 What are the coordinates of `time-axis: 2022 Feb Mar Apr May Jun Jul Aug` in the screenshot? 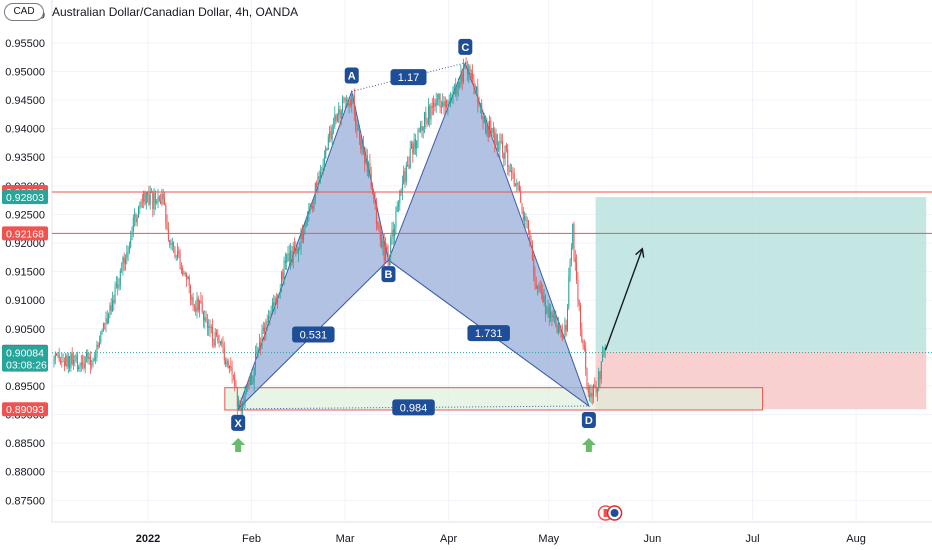 It's located at (501, 539).